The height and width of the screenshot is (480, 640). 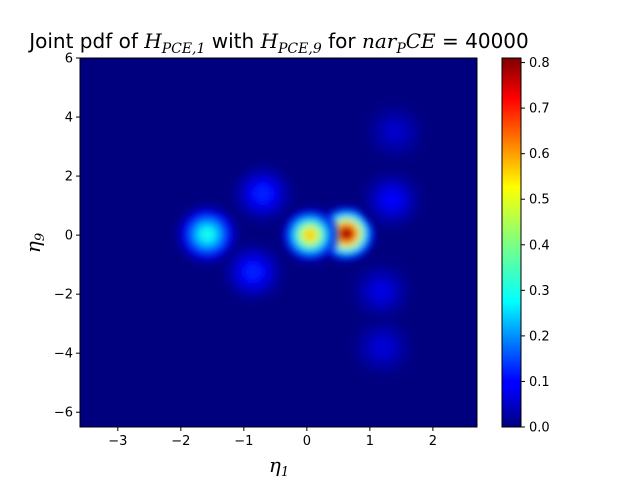 I want to click on colorbar-tick-label: 0.7, so click(x=539, y=109).